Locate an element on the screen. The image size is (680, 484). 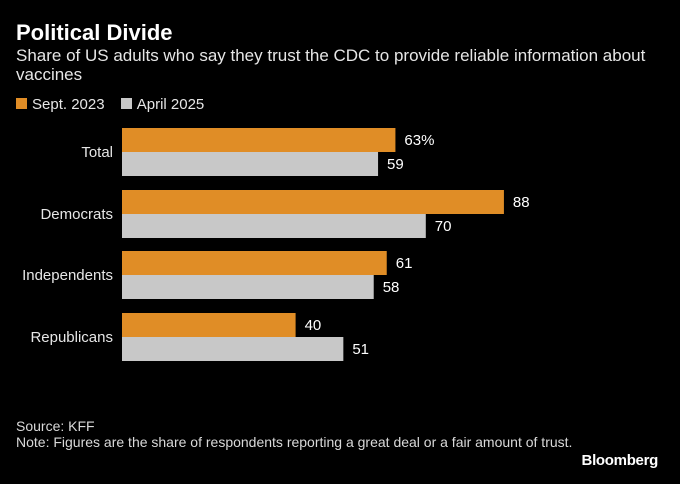
data-label-republicans-sept-2023: 40 is located at coordinates (313, 325).